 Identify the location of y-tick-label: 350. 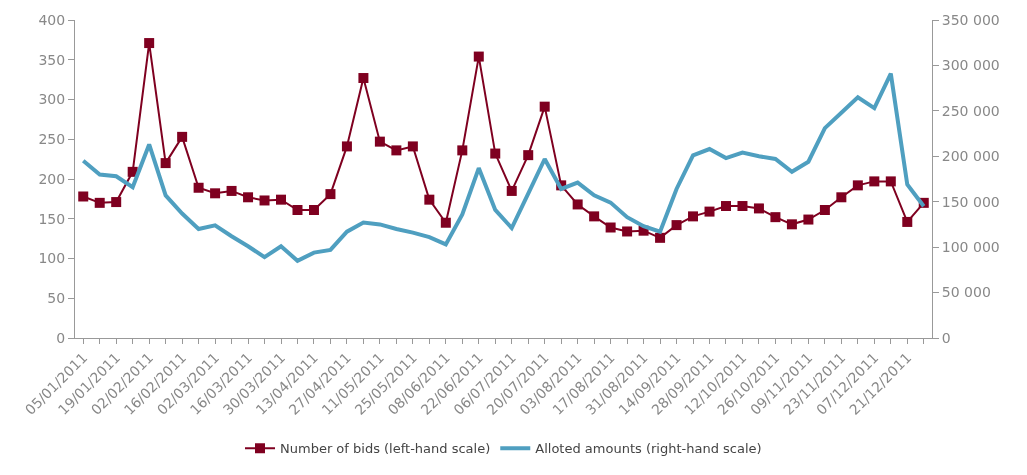
(52, 59).